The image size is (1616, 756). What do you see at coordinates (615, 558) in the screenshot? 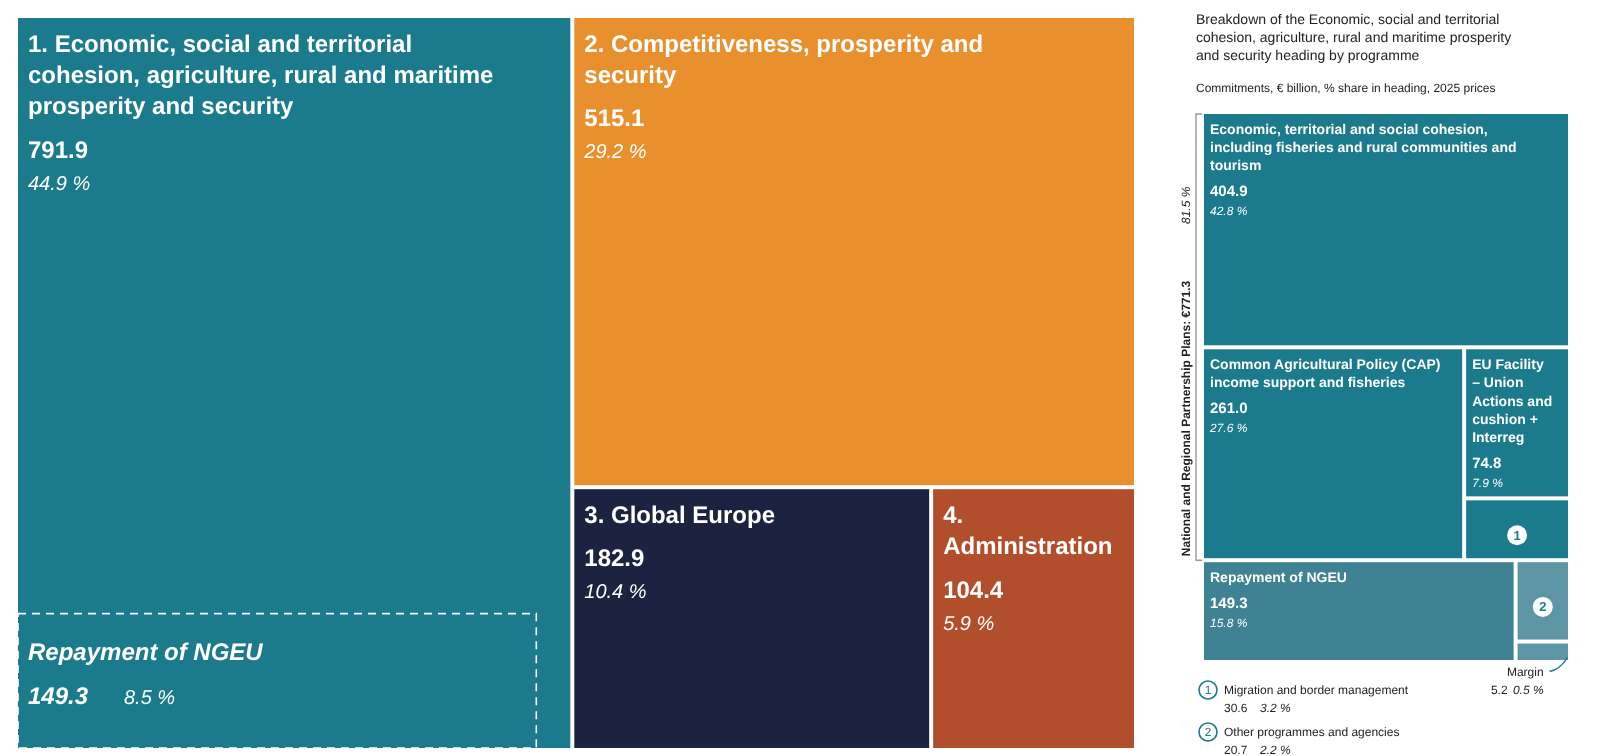
I see `data-label: 182.9` at bounding box center [615, 558].